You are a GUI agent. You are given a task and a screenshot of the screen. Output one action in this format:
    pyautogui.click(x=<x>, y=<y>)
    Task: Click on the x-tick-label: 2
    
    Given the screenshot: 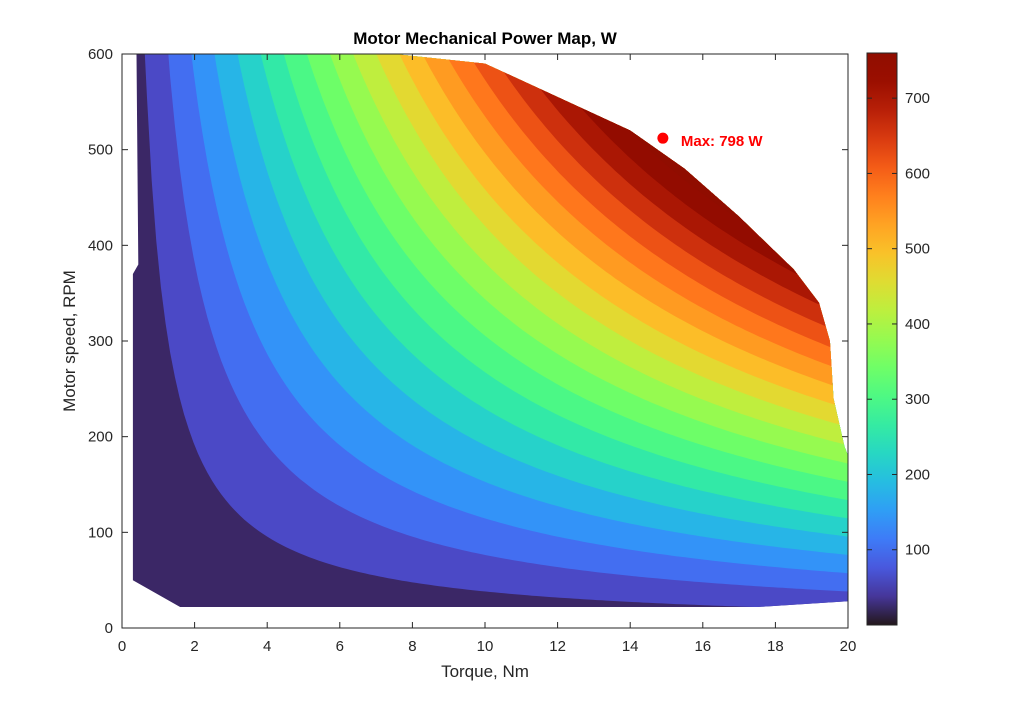 What is the action you would take?
    pyautogui.click(x=194, y=646)
    